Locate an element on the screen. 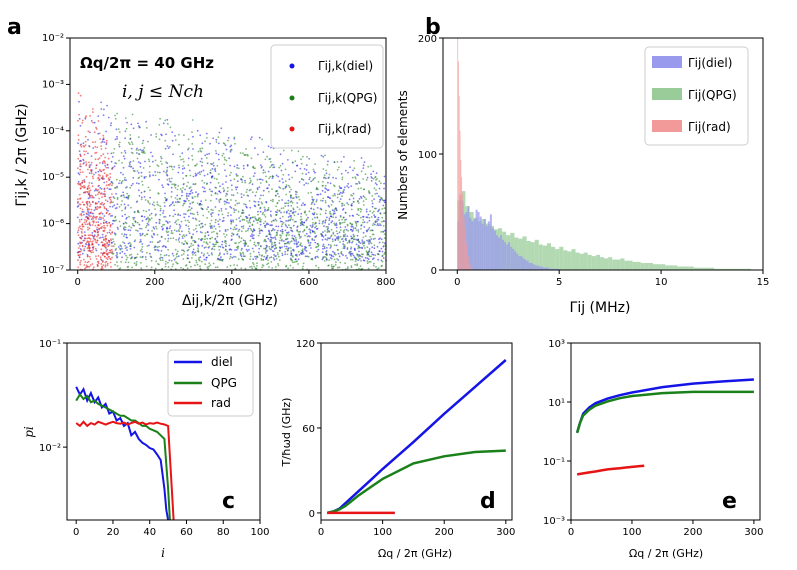 The width and height of the screenshot is (797, 570). c-lines is located at coordinates (125, 453).